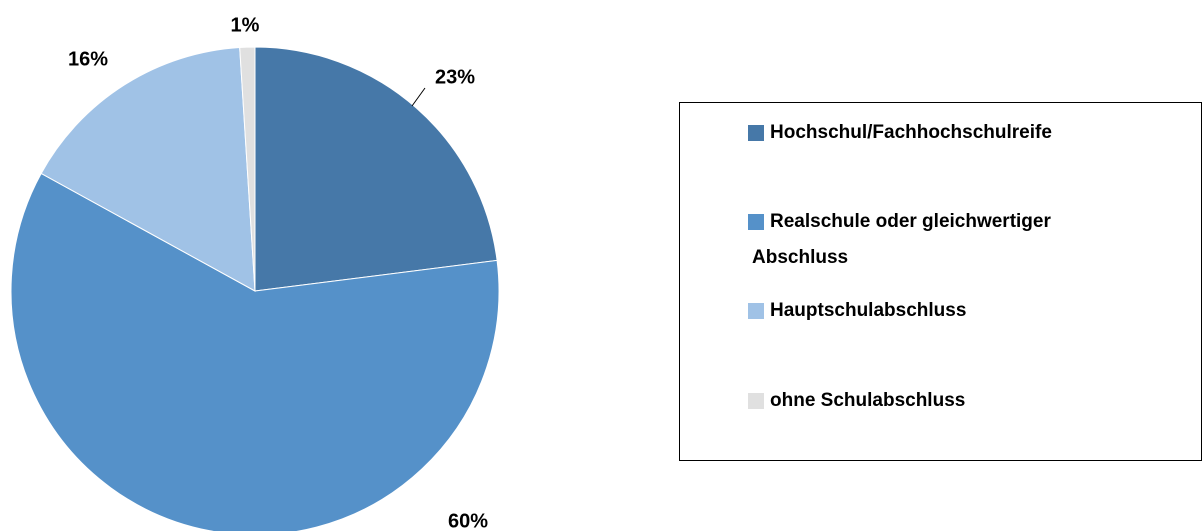 This screenshot has height=531, width=1203. I want to click on legend-label: Realschule oder gleichwertiger Abschluss, so click(901, 239).